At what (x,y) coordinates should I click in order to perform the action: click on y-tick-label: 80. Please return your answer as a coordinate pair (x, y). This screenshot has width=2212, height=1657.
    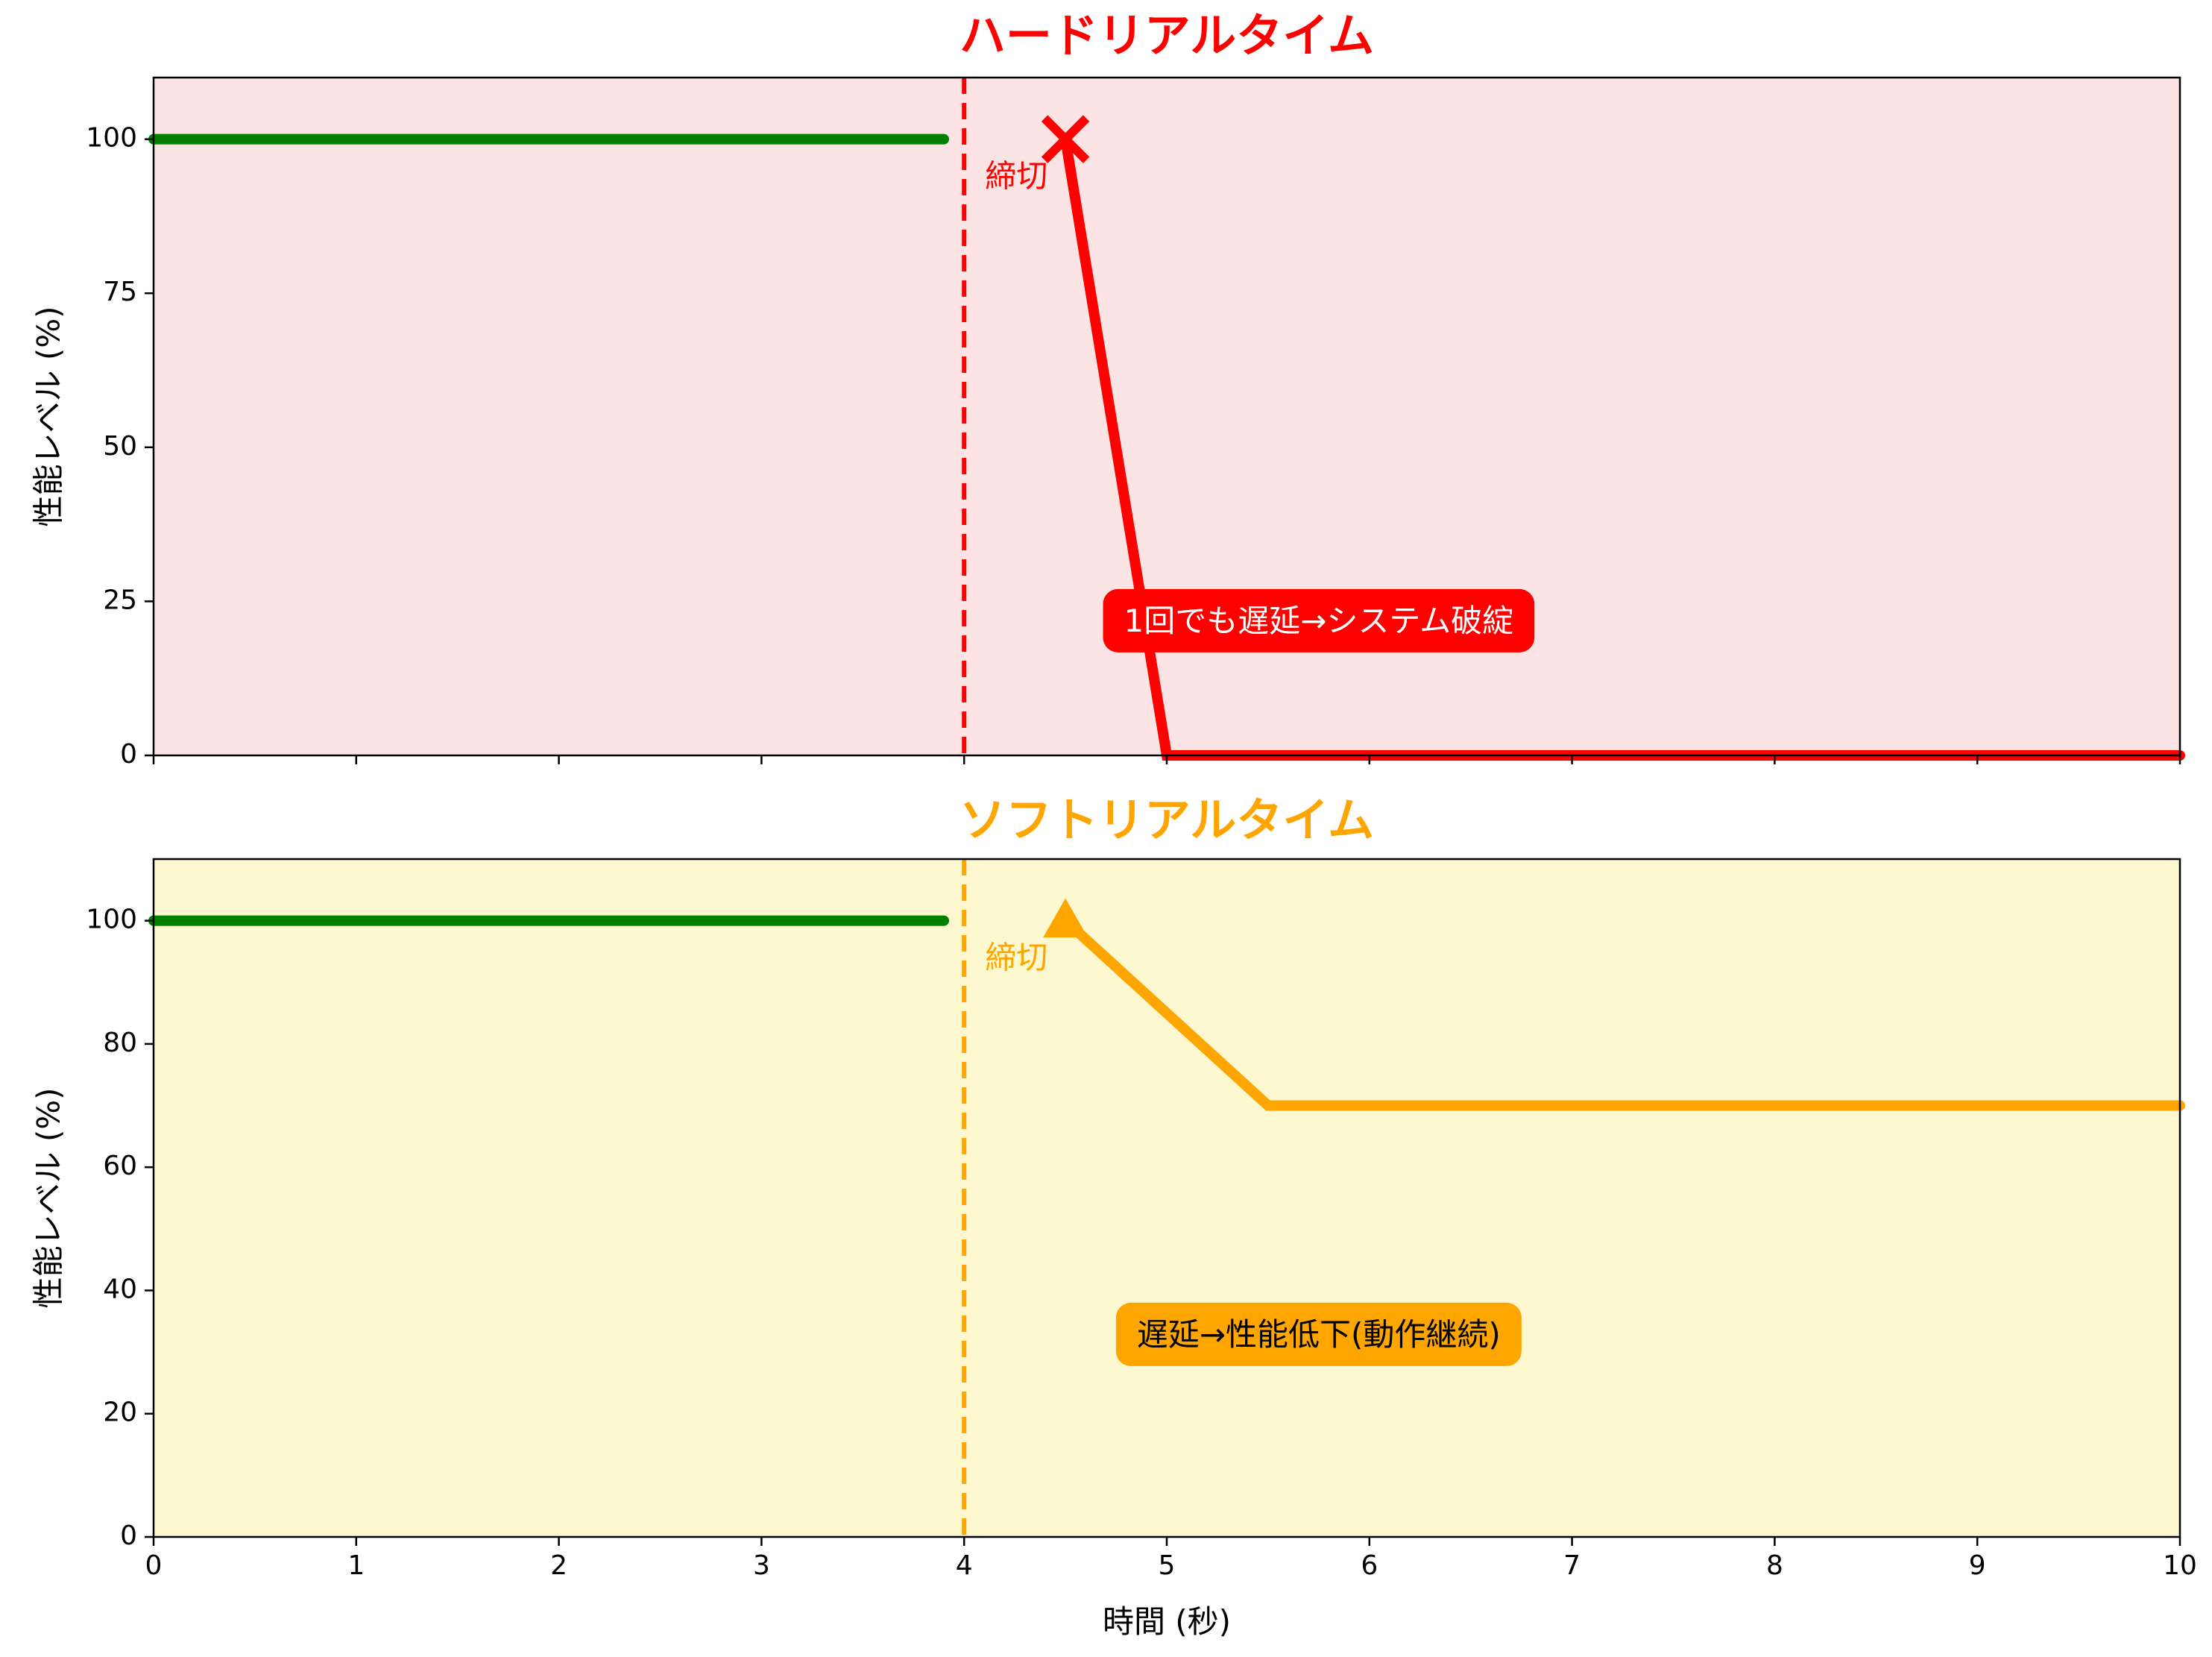
    Looking at the image, I should click on (120, 1043).